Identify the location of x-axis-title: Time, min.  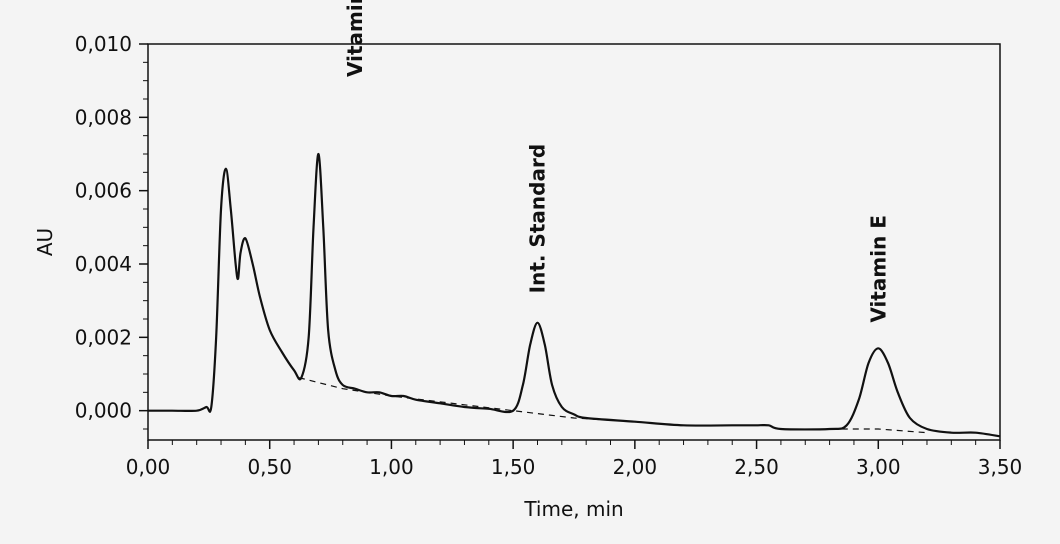
(573, 509).